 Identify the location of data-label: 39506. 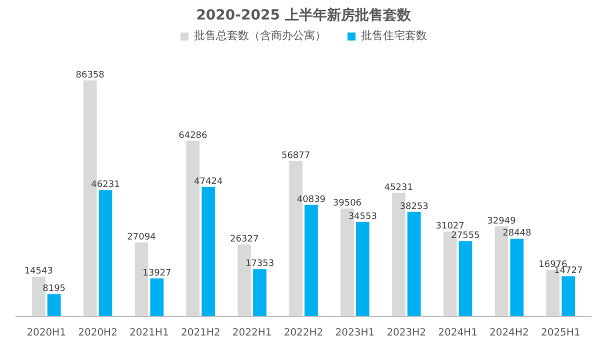
(347, 203).